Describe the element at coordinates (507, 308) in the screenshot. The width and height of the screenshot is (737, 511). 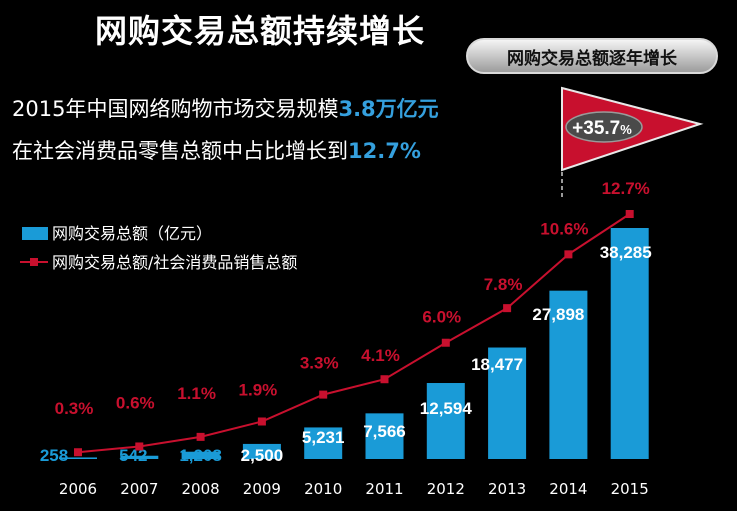
I see `percent-point-2013` at that location.